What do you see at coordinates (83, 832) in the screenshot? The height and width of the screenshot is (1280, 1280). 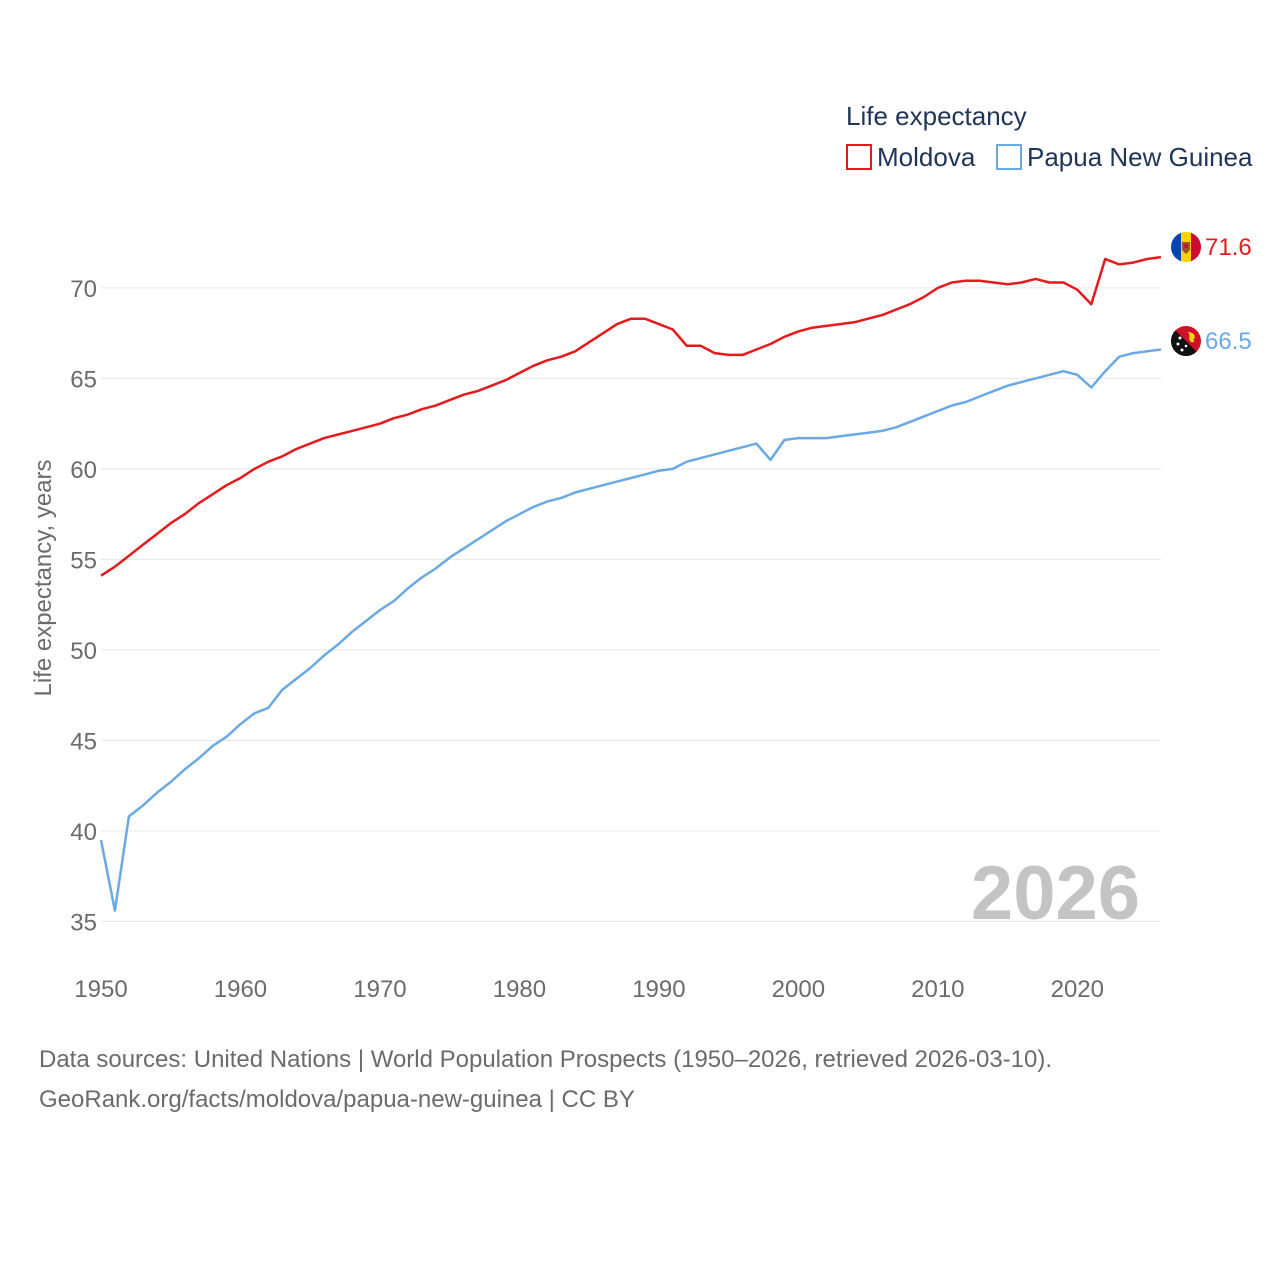 I see `y-tick-label: 40` at bounding box center [83, 832].